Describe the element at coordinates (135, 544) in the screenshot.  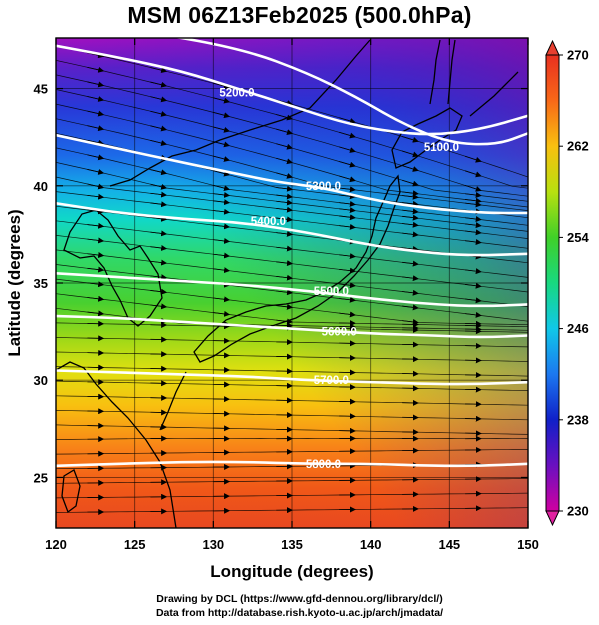
I see `x-tick-label: 125` at that location.